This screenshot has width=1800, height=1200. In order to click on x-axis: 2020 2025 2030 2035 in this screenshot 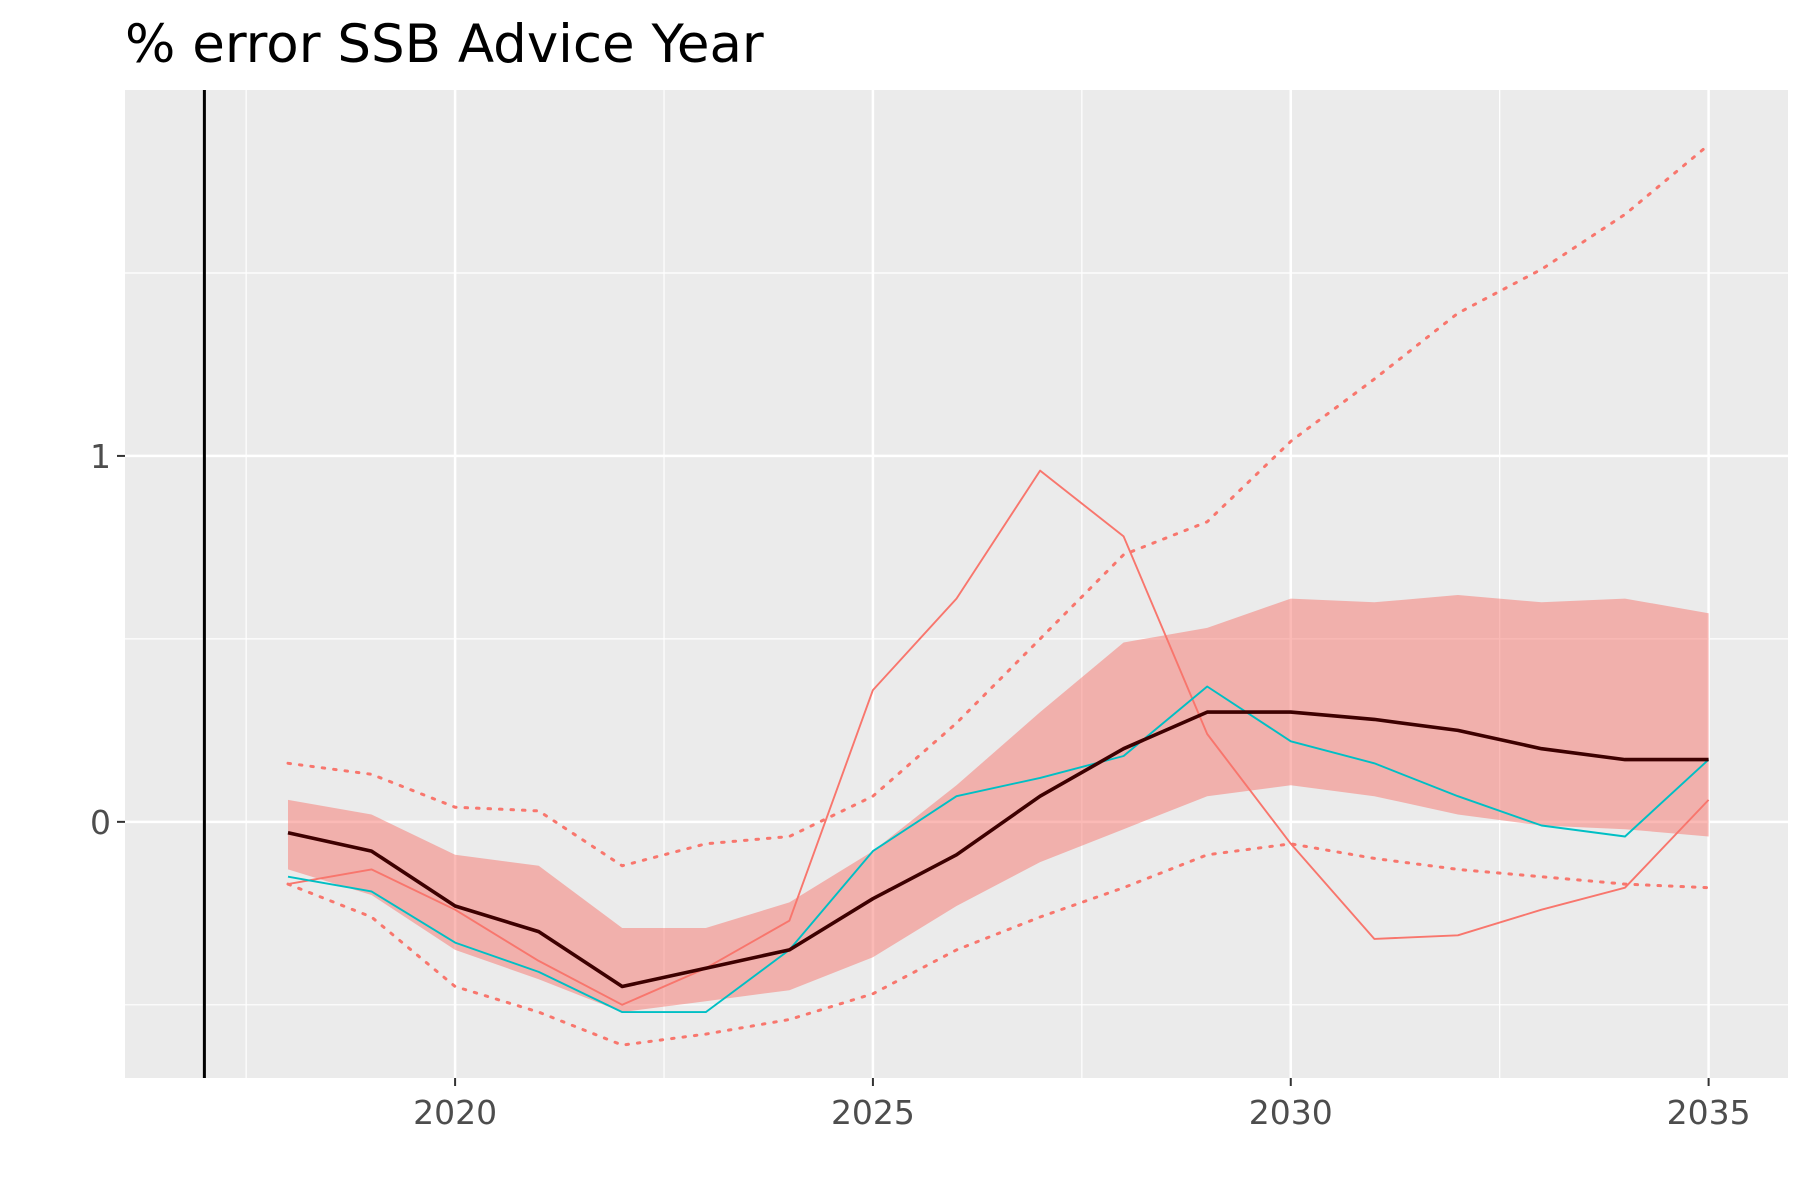, I will do `click(1082, 1105)`.